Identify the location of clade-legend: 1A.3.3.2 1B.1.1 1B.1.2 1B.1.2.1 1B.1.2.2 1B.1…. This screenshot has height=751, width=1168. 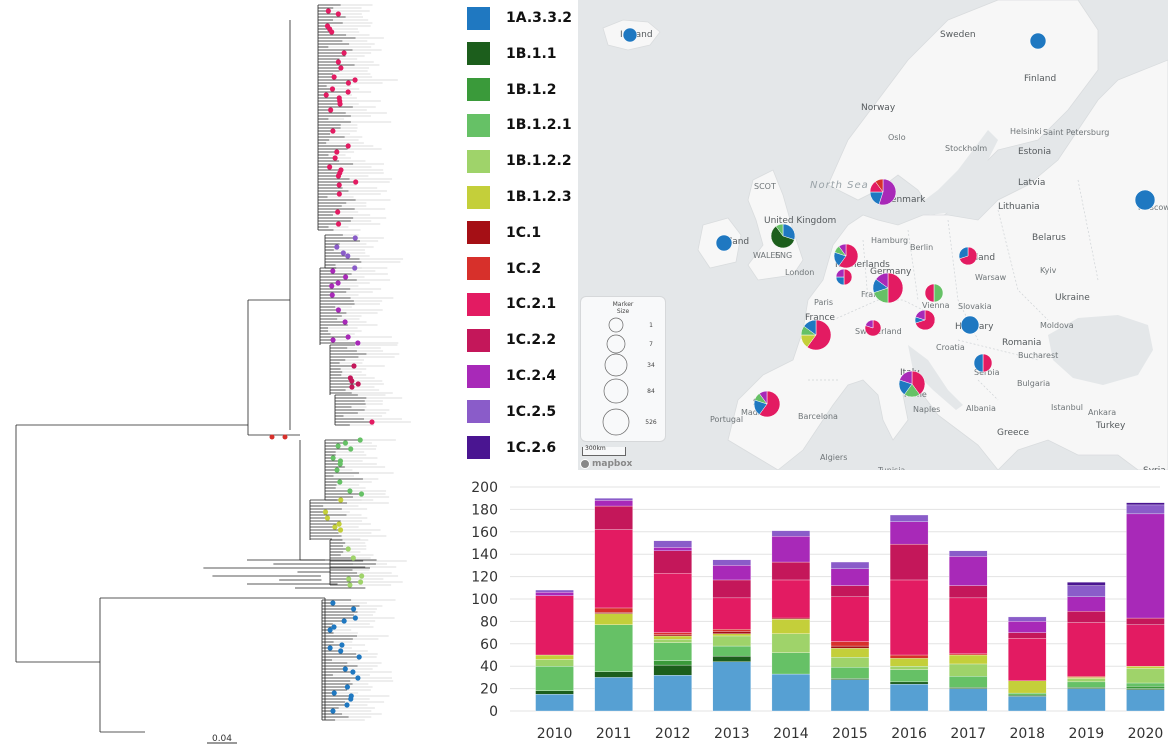
(519, 235).